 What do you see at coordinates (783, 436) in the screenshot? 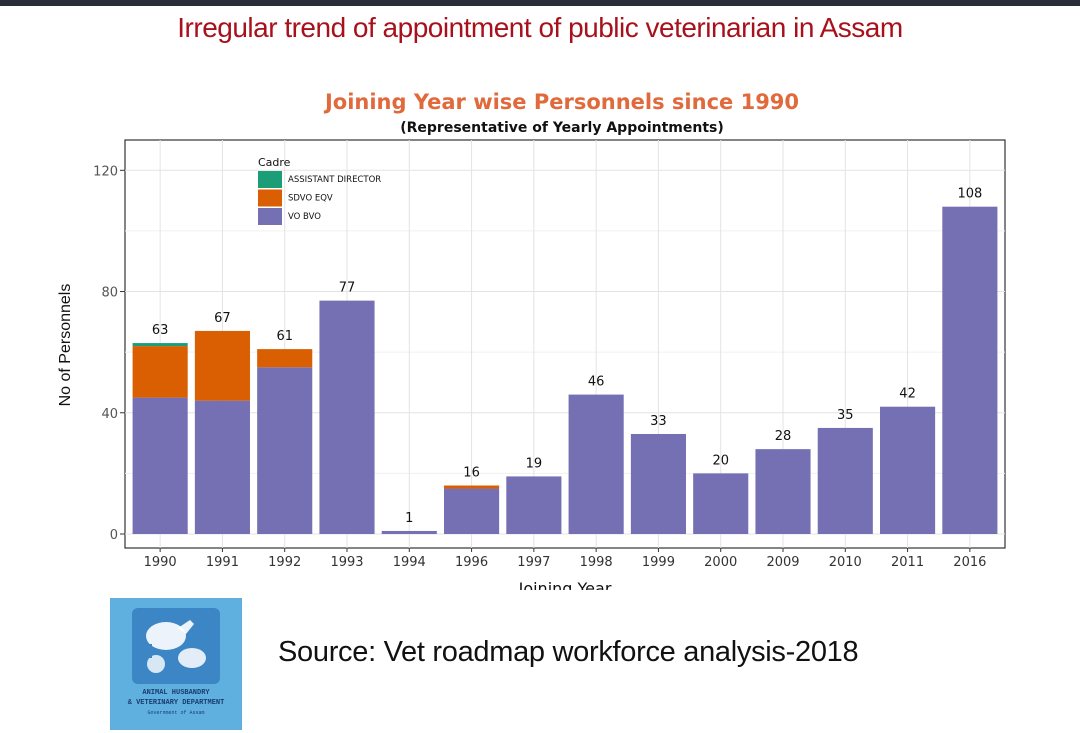
I see `value-label: 28` at bounding box center [783, 436].